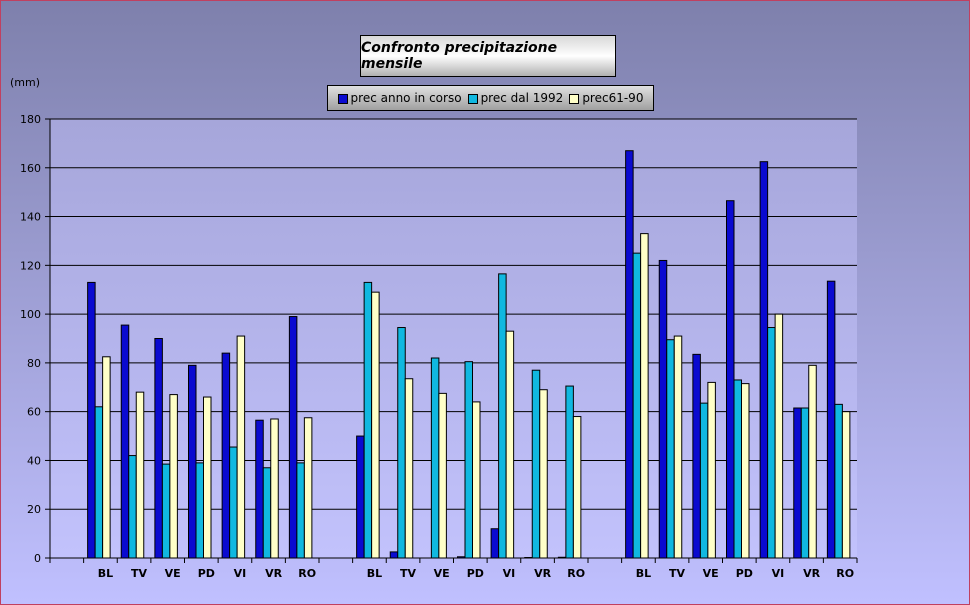 The height and width of the screenshot is (605, 970). What do you see at coordinates (34, 412) in the screenshot?
I see `y-tick-label: 60` at bounding box center [34, 412].